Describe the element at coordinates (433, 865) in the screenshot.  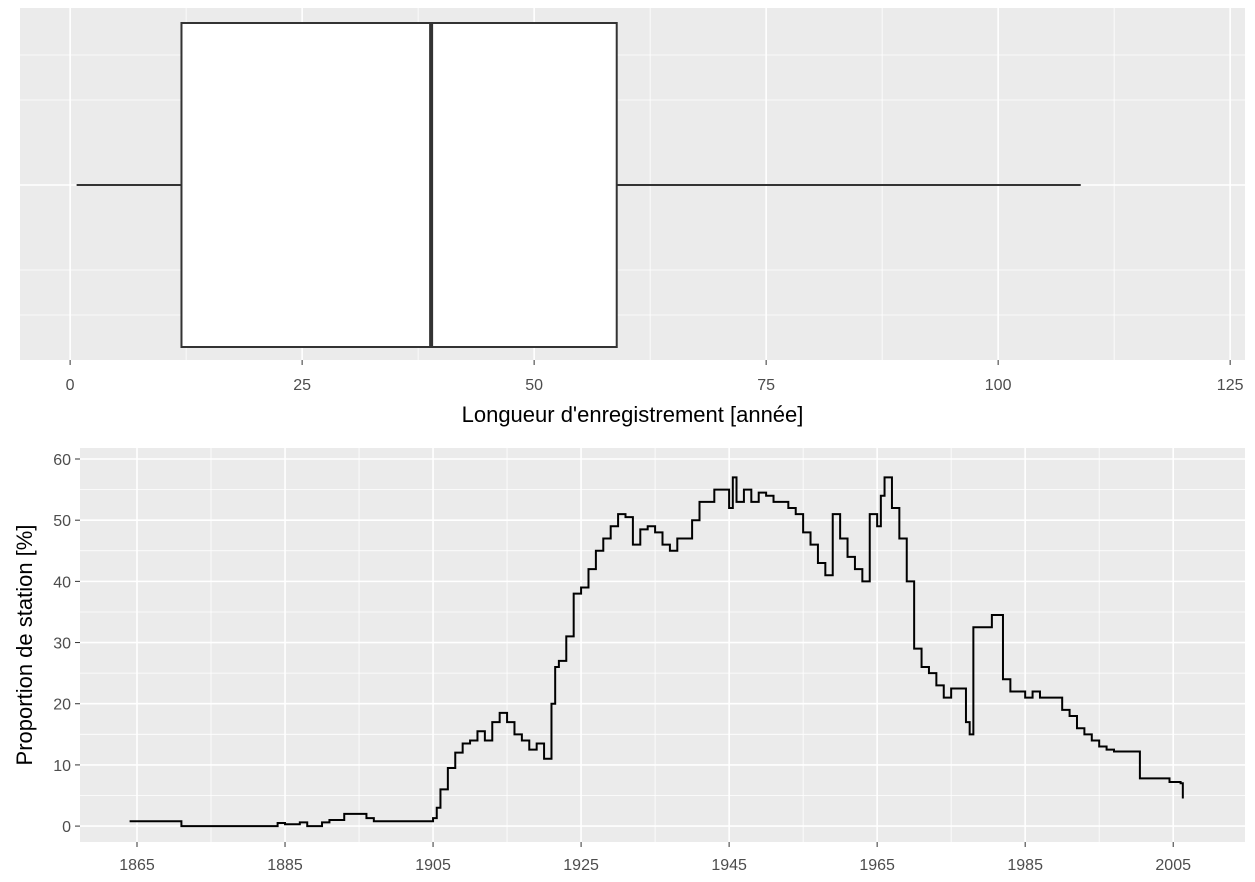
I see `x-tick-label: 1905` at that location.